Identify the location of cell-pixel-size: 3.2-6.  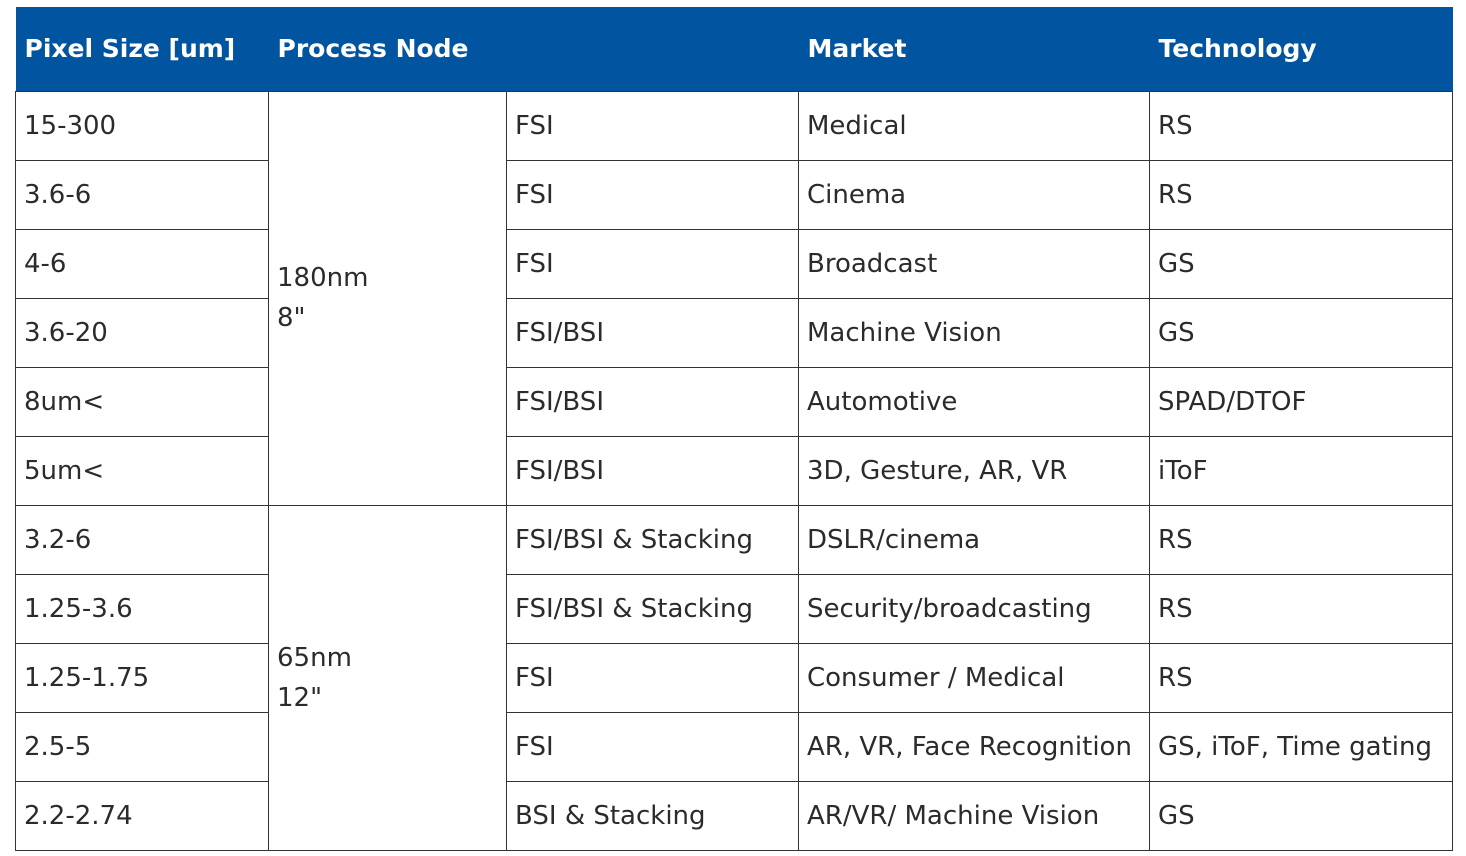
(142, 539).